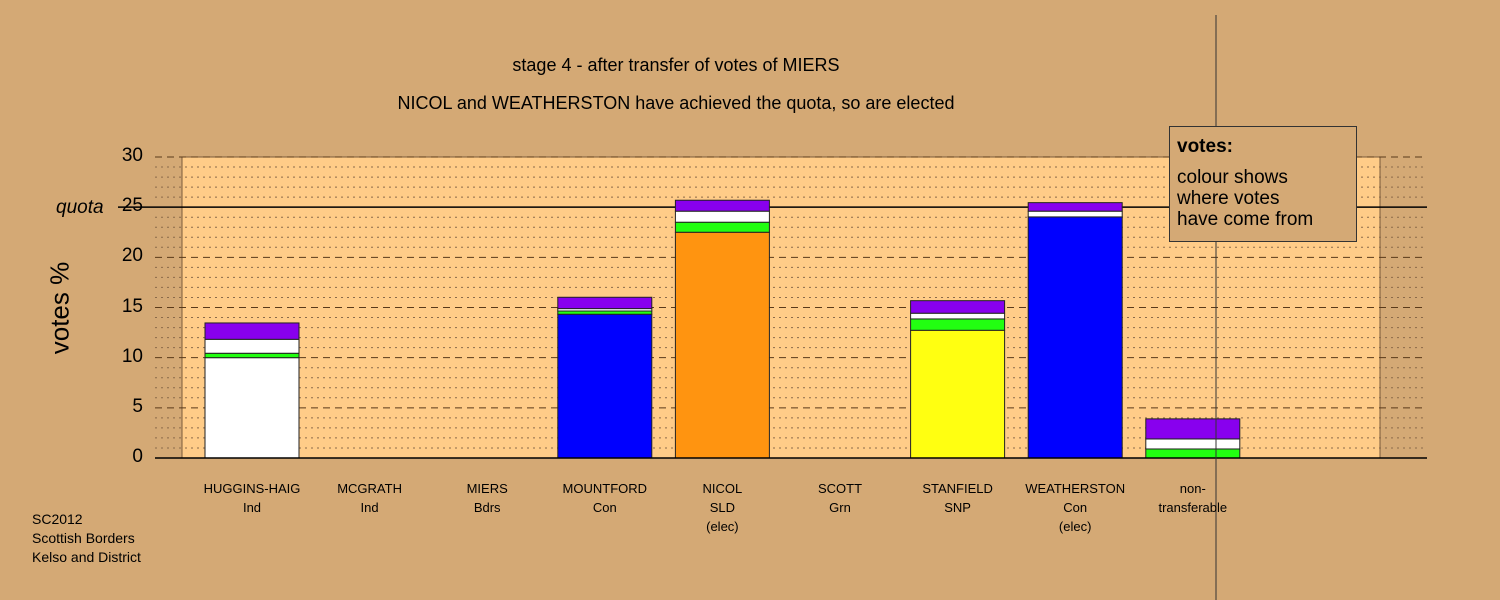  What do you see at coordinates (1228, 198) in the screenshot?
I see `legend-line: where votes` at bounding box center [1228, 198].